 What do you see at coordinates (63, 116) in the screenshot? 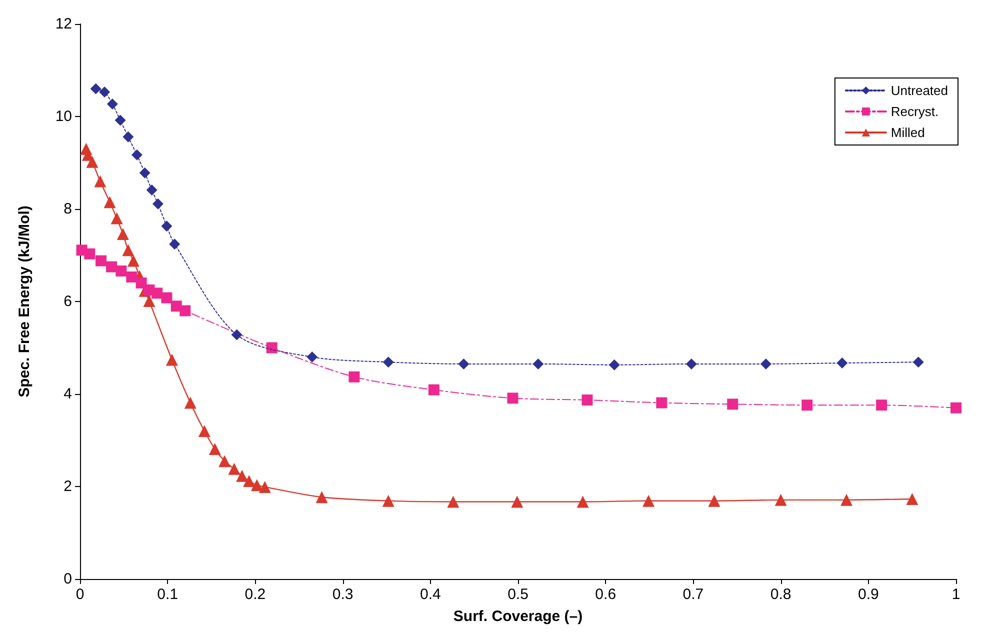
I see `y-tick-label: 10` at bounding box center [63, 116].